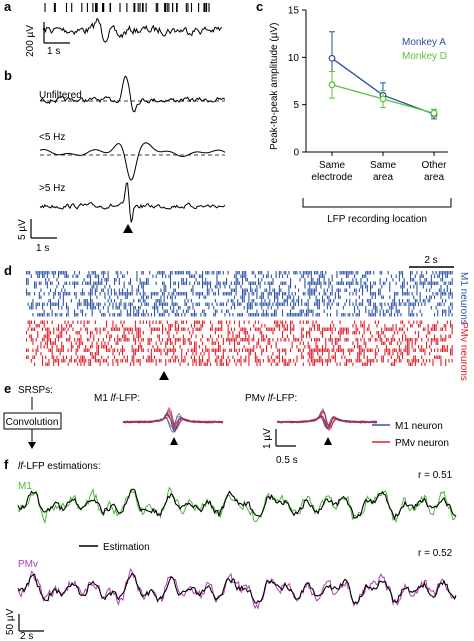  Describe the element at coordinates (8, 270) in the screenshot. I see `panel-d-label: d` at that location.